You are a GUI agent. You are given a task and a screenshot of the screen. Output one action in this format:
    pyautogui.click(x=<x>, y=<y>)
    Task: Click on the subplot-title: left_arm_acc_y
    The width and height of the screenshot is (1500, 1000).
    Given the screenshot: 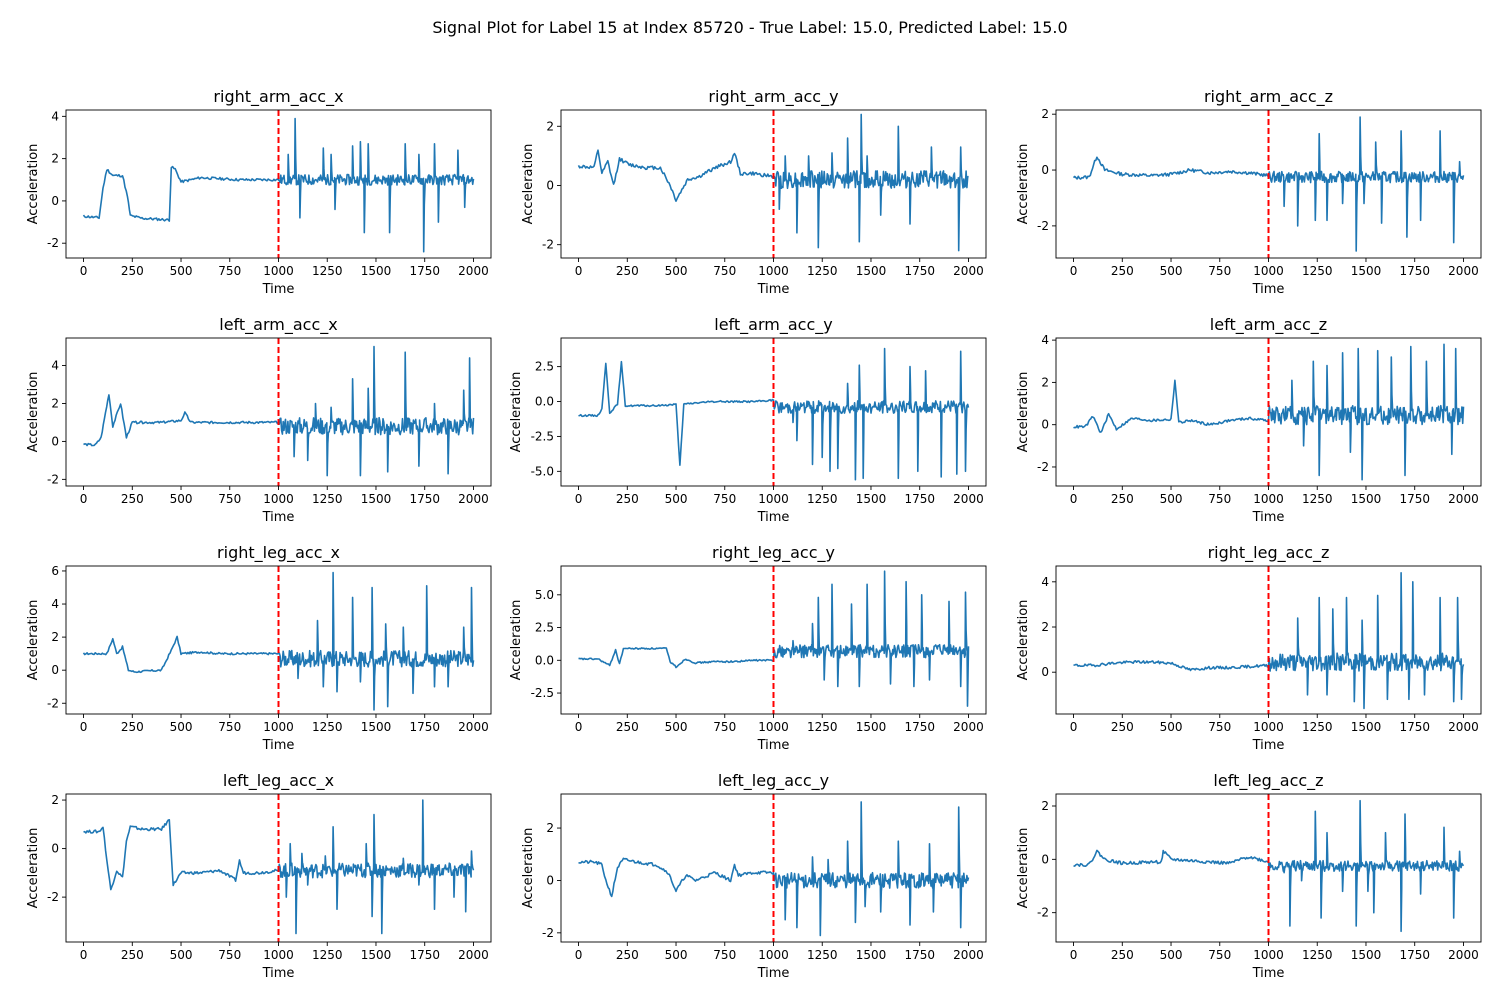 What is the action you would take?
    pyautogui.click(x=773, y=325)
    